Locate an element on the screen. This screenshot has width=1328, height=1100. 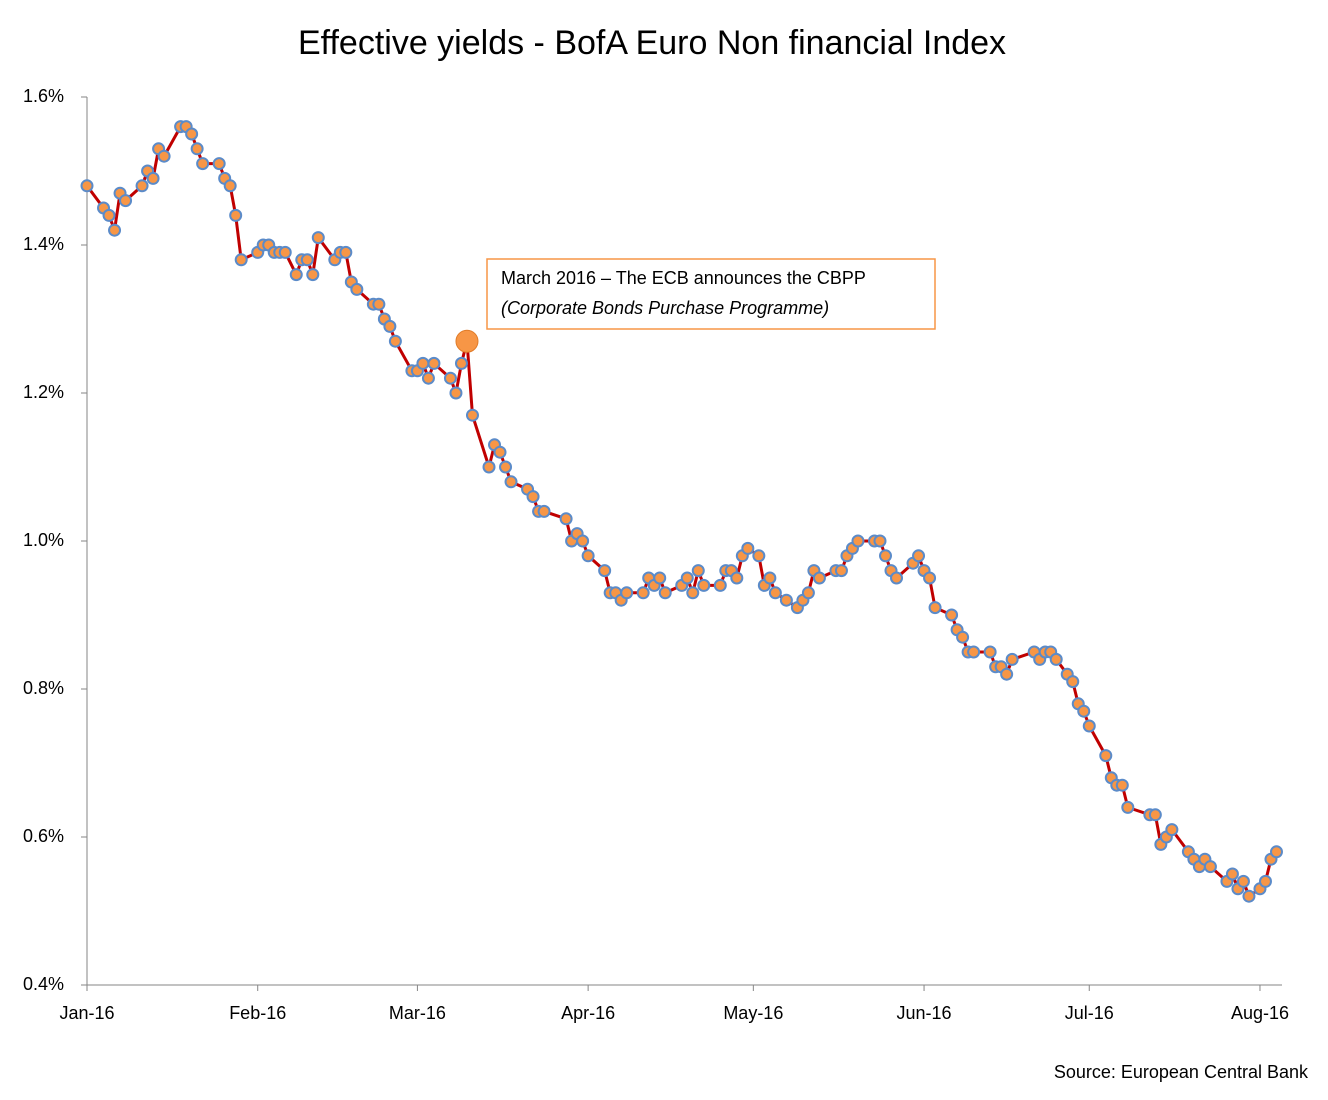
x-tick-label: Jan-16 is located at coordinates (86, 1013).